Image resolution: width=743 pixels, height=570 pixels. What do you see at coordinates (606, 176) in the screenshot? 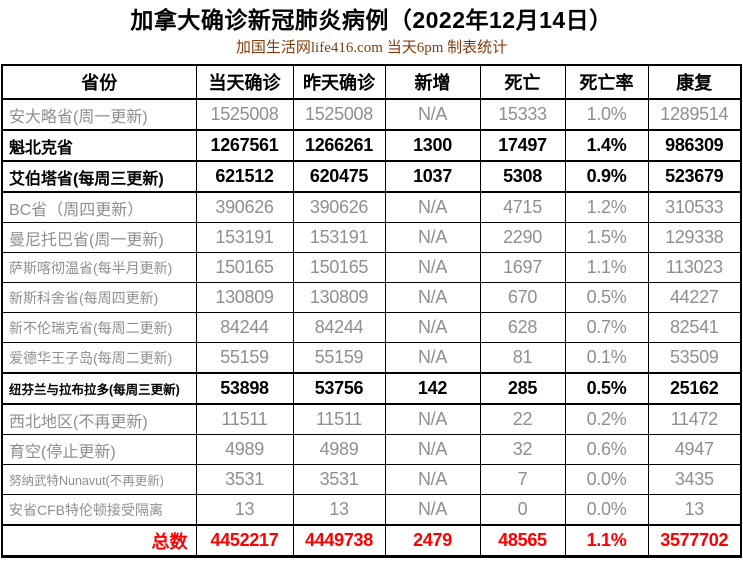
I see `cell-death-rate: 0.9%` at bounding box center [606, 176].